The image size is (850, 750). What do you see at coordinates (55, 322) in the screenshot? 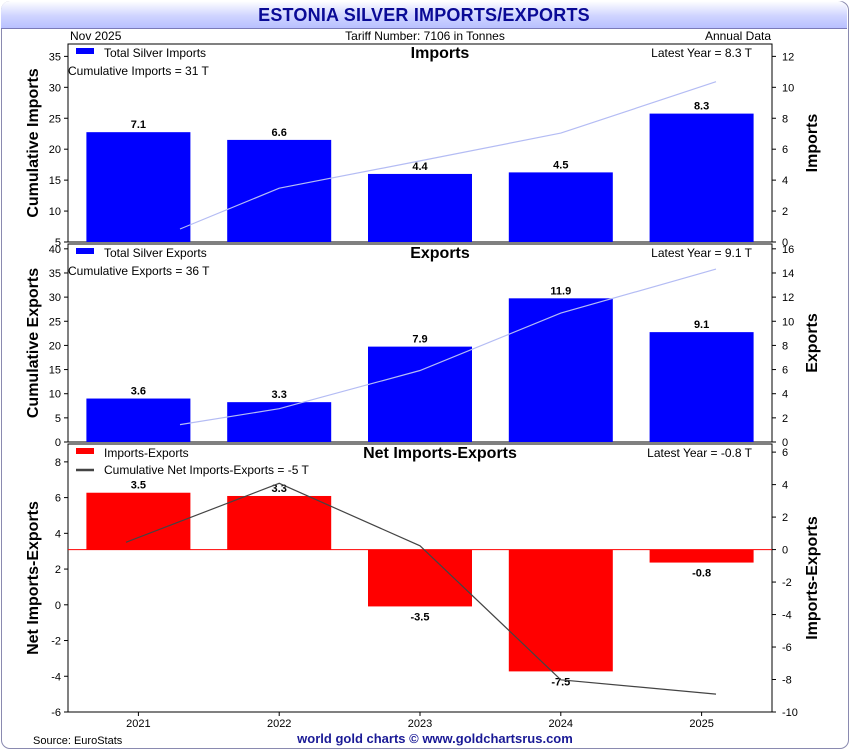
I see `panel2-left-tick-label: 25` at bounding box center [55, 322].